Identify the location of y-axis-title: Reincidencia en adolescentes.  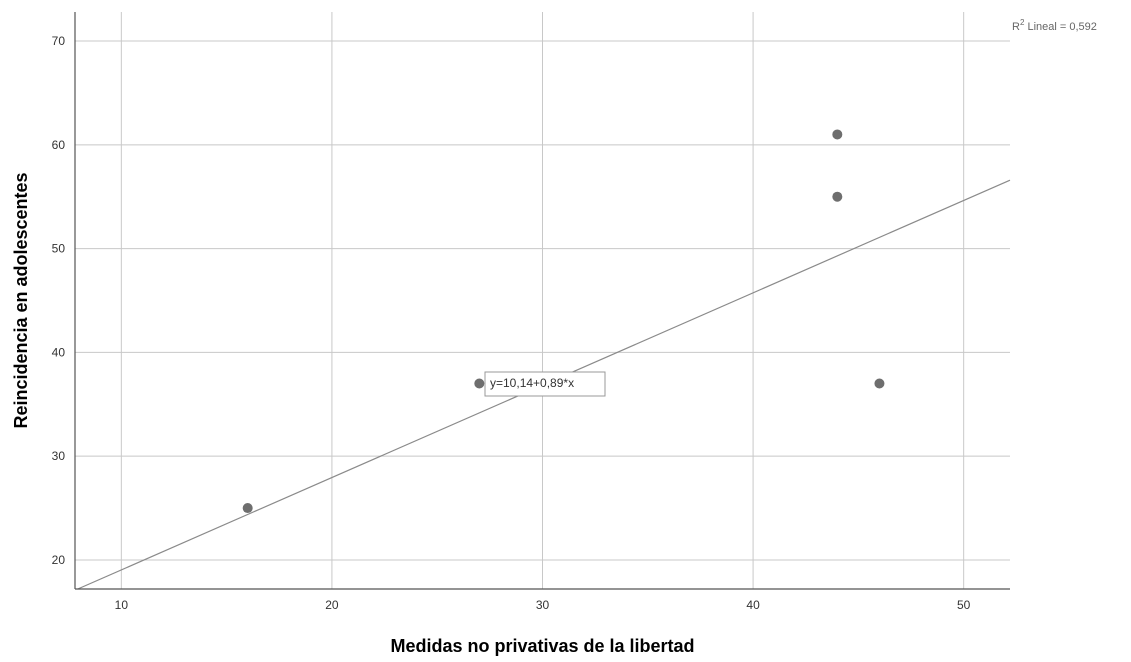
(21, 300).